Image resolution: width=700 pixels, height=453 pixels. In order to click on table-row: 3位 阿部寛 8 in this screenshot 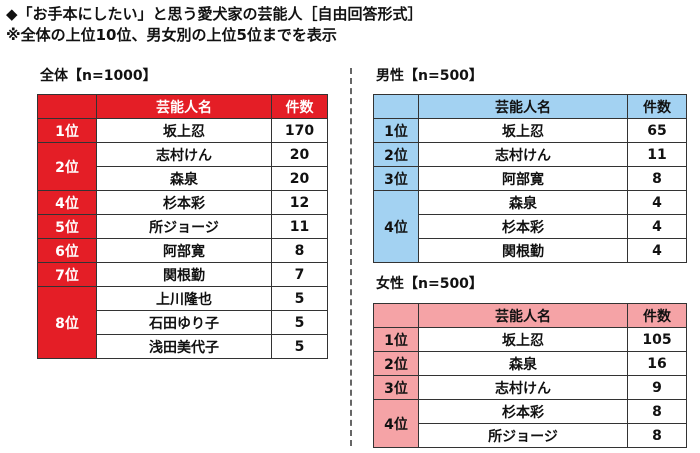, I will do `click(530, 178)`.